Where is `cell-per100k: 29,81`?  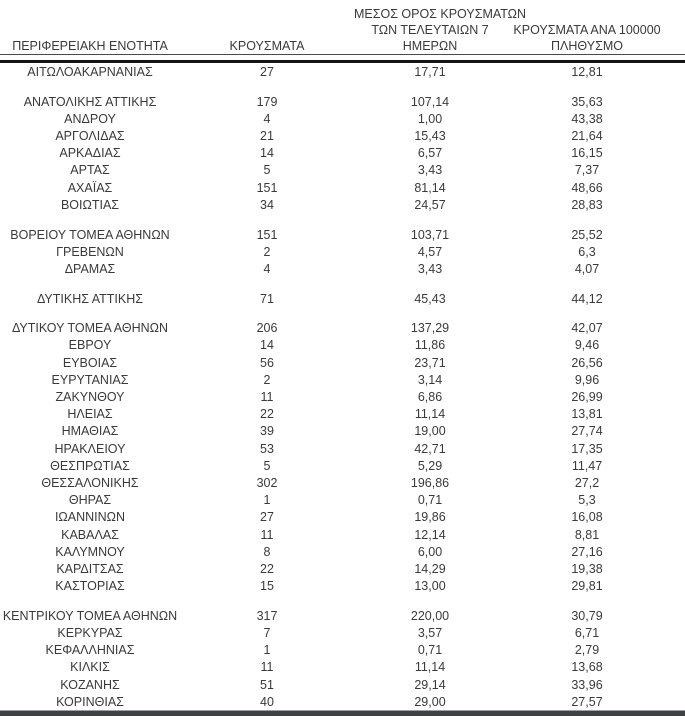 cell-per100k: 29,81 is located at coordinates (587, 586).